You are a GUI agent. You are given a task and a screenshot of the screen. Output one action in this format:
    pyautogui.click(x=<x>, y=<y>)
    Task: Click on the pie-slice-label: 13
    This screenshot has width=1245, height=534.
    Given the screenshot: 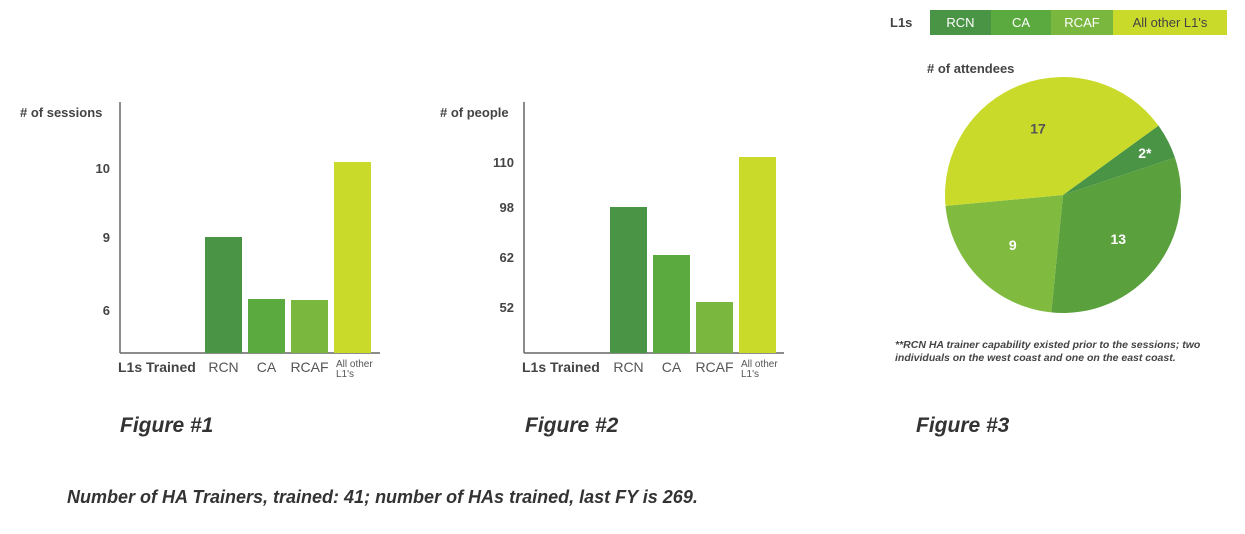 What is the action you would take?
    pyautogui.click(x=1119, y=239)
    